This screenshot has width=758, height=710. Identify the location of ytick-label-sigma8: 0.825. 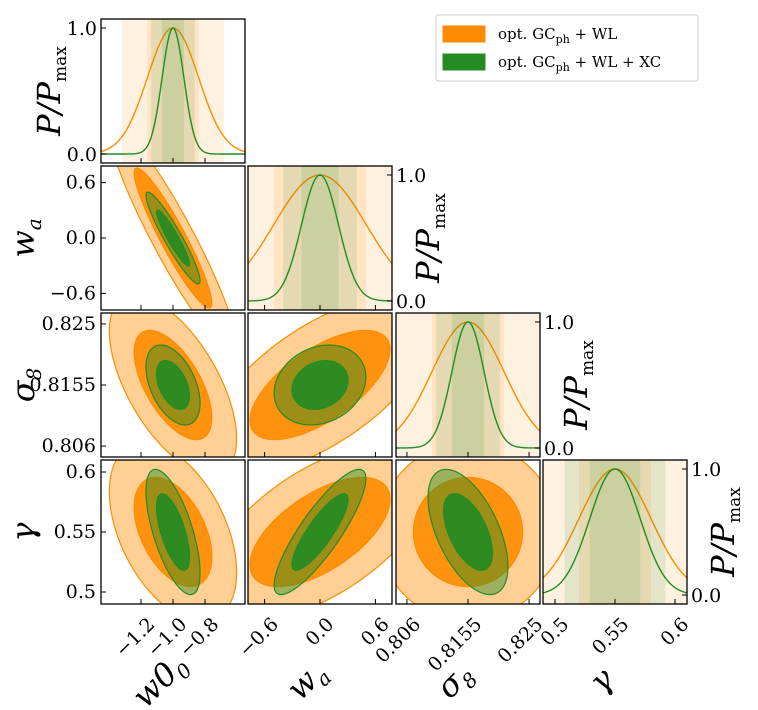
(69, 324).